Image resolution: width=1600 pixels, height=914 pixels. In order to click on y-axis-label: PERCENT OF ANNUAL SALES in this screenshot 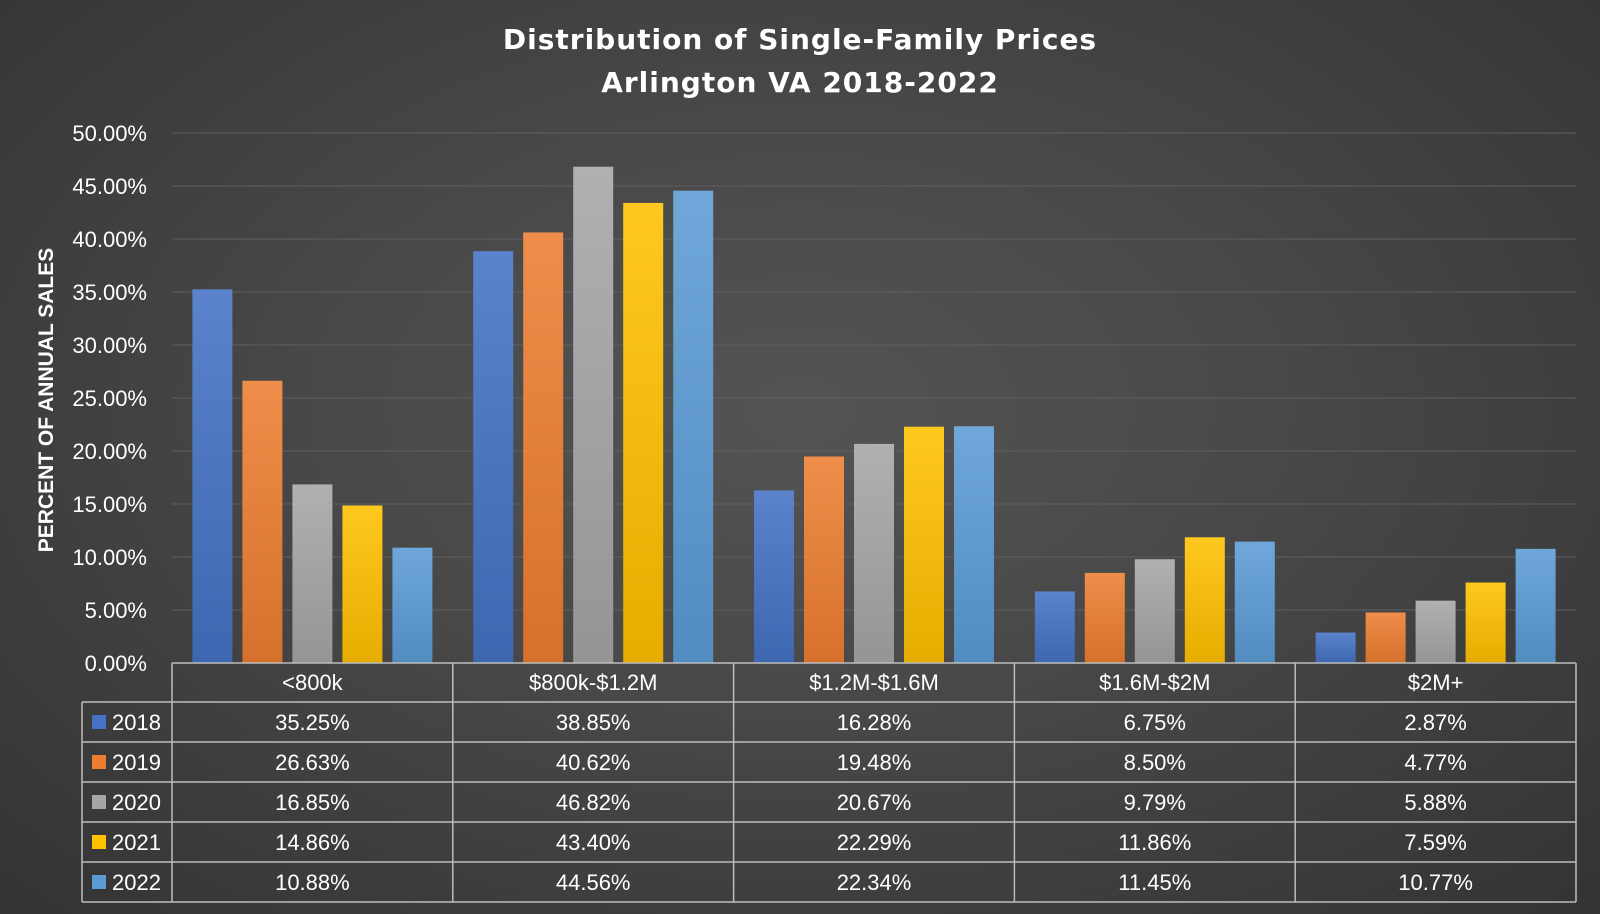, I will do `click(46, 400)`.